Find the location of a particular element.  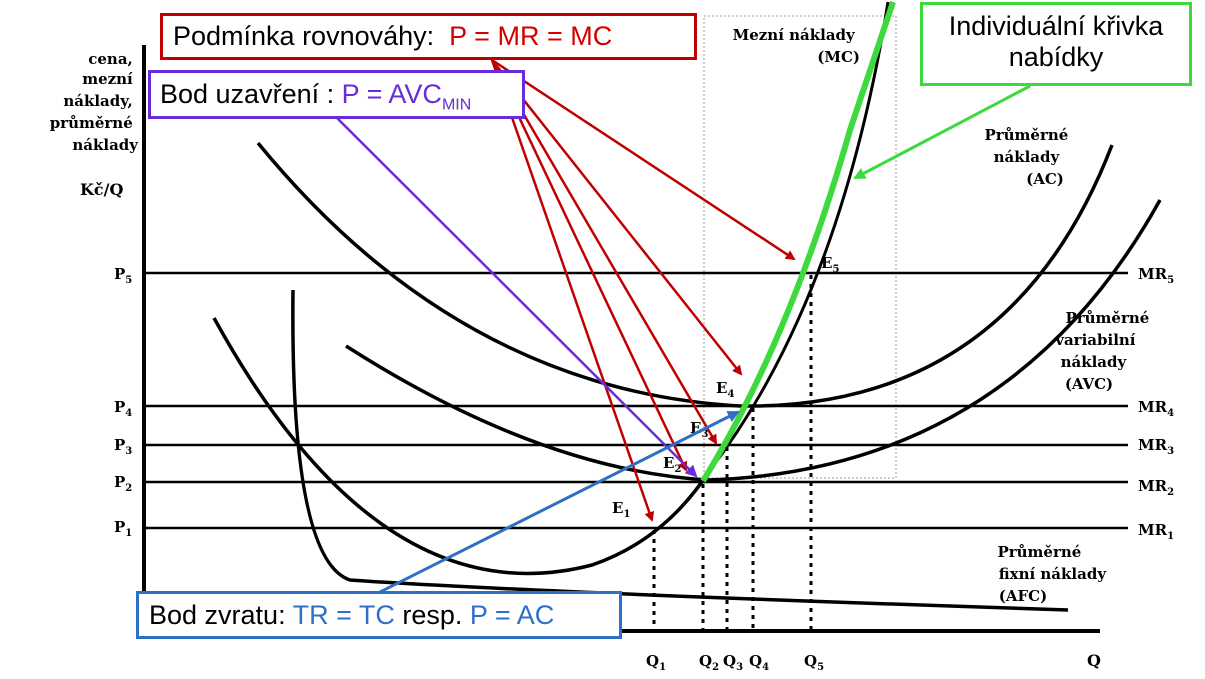

e1-label: E1 is located at coordinates (621, 509).